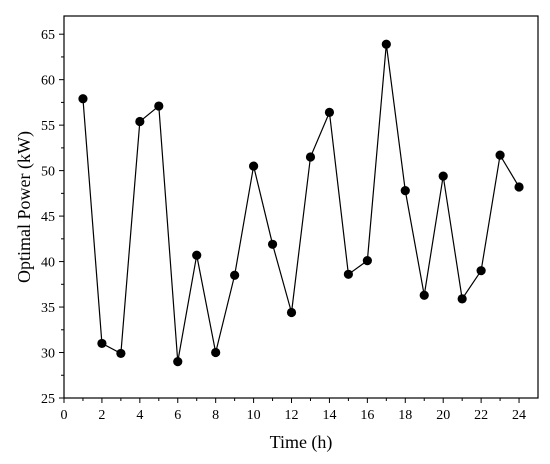  I want to click on x-tick-label: 18, so click(405, 415).